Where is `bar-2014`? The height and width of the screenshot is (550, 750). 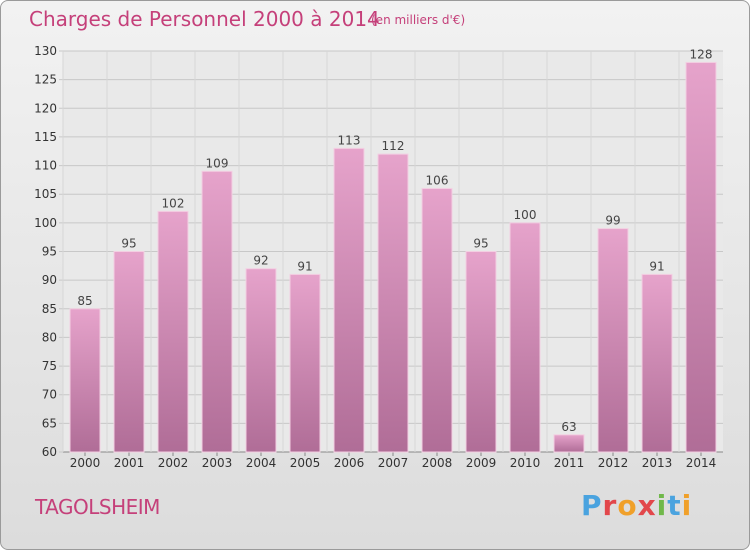
bar-2014 is located at coordinates (701, 257).